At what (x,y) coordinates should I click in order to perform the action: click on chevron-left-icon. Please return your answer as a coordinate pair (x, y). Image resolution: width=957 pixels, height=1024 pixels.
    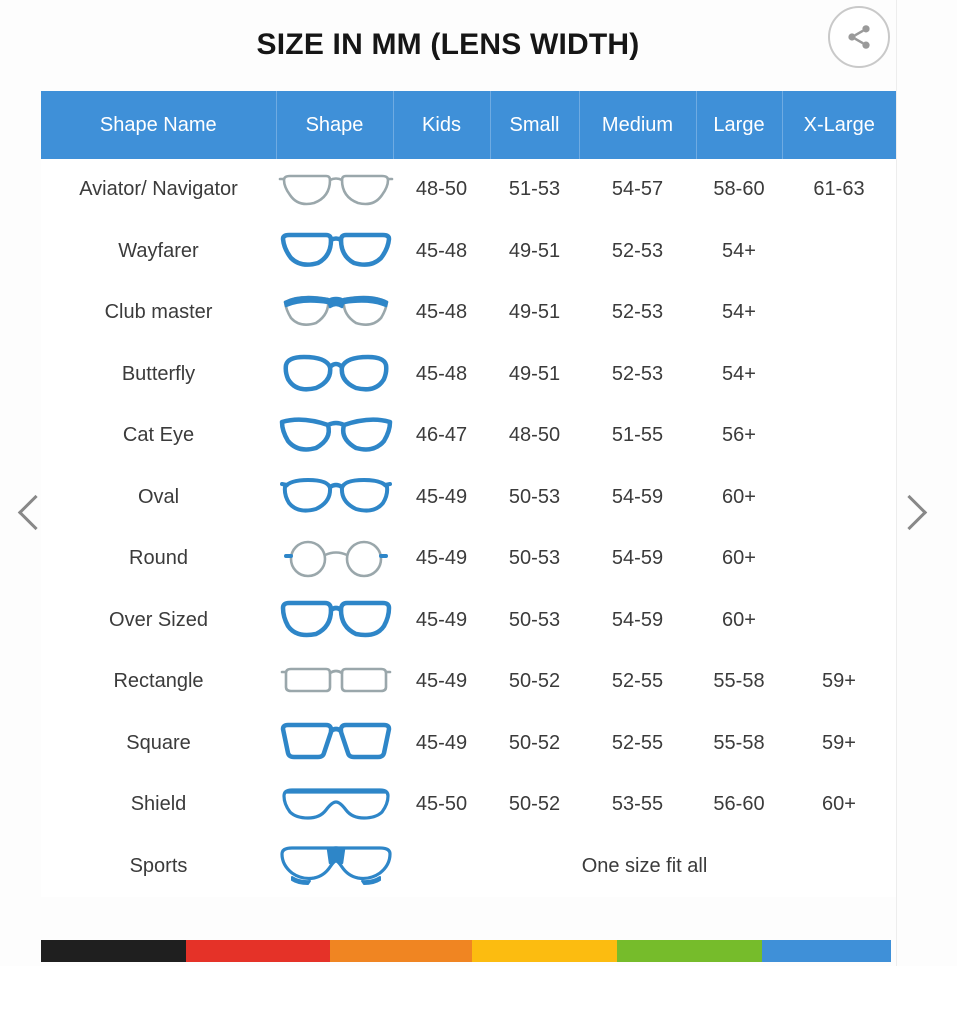
    Looking at the image, I should click on (30, 512).